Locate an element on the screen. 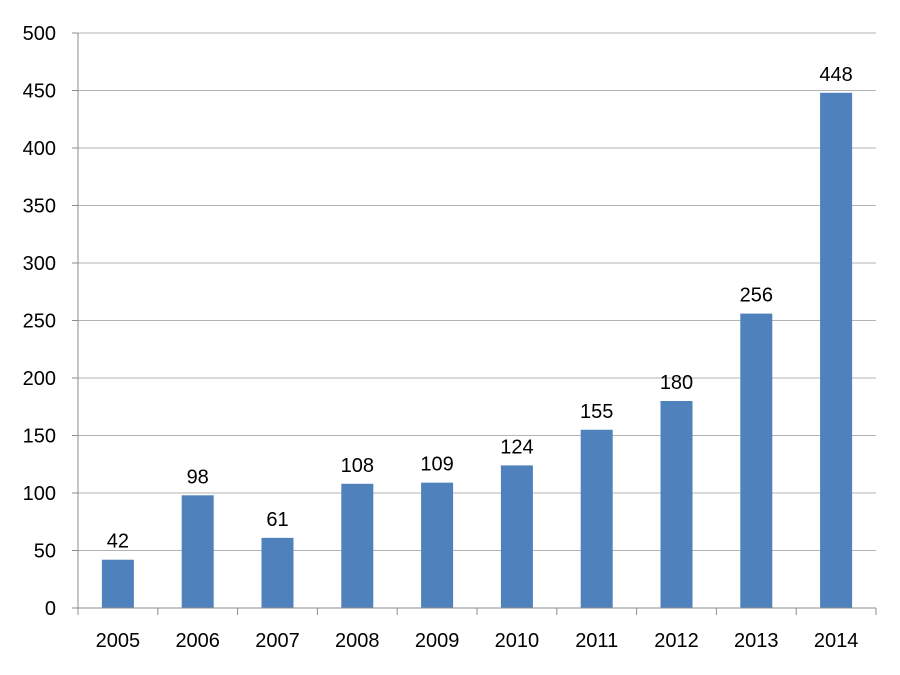 Image resolution: width=900 pixels, height=675 pixels. x-tick-label-2005: 2005 is located at coordinates (118, 641).